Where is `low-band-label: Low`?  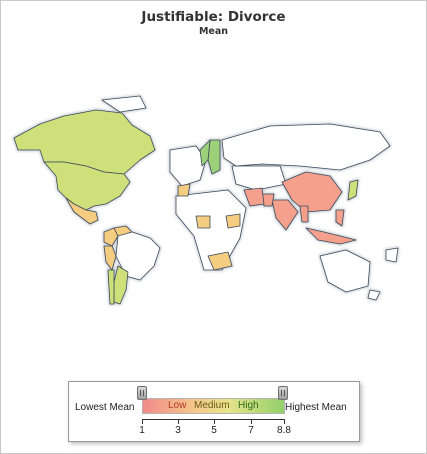 low-band-label: Low is located at coordinates (177, 405).